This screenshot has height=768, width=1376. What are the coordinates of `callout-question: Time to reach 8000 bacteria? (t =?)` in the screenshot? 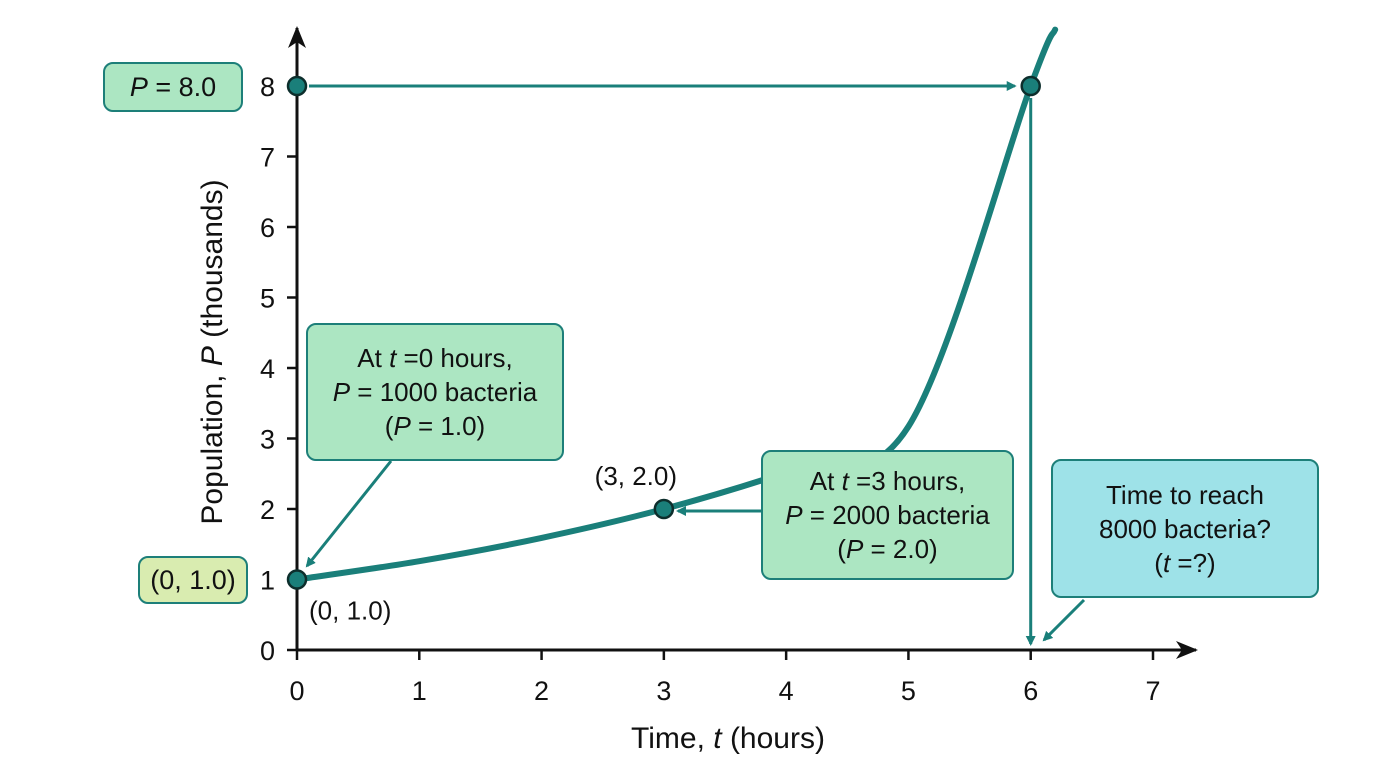 It's located at (1185, 528).